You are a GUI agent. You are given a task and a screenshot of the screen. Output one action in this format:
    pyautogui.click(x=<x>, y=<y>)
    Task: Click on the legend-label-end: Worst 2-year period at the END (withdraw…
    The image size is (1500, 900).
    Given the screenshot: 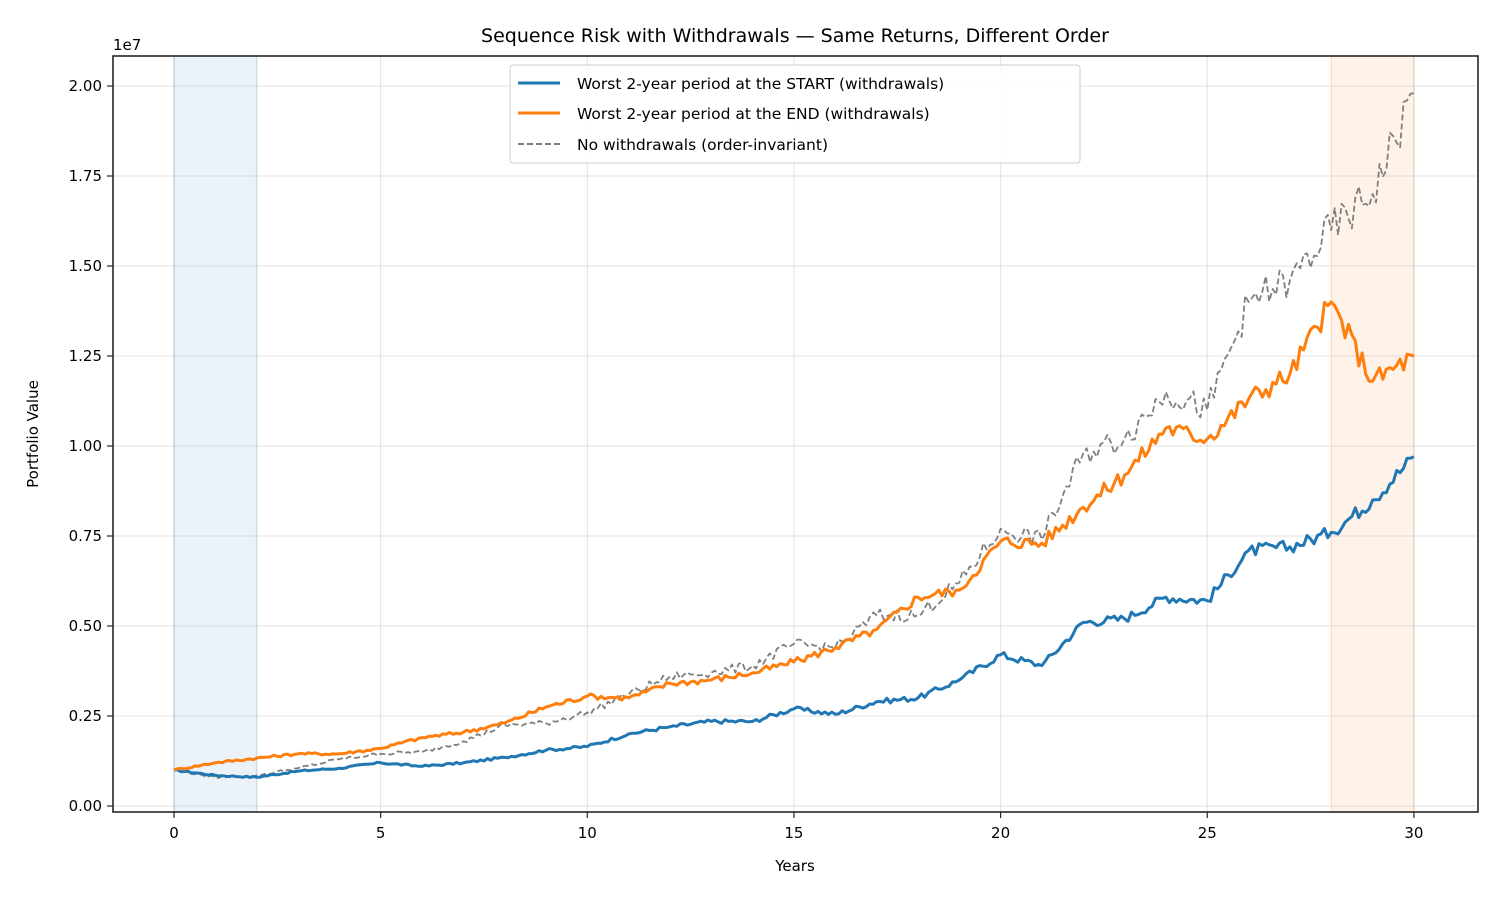 What is the action you would take?
    pyautogui.click(x=753, y=114)
    